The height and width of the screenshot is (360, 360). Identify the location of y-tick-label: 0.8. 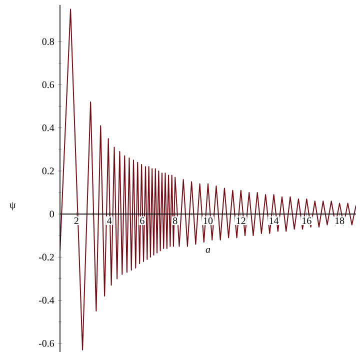
(48, 42).